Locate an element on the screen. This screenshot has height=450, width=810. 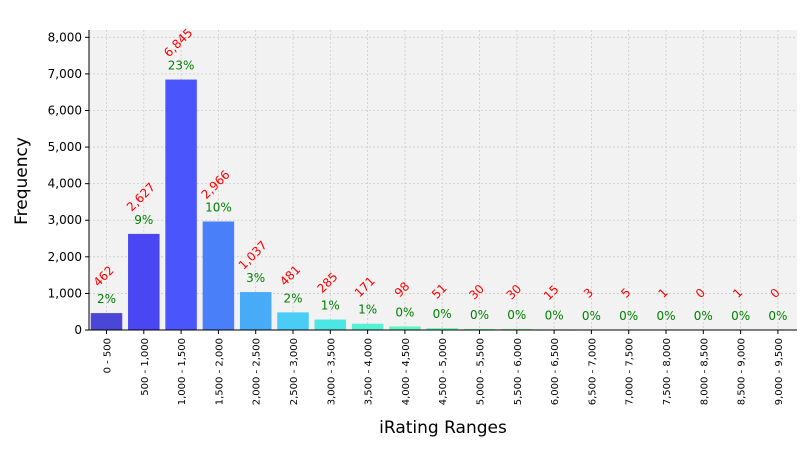
x-tick-label: 4,500 - 5,000 is located at coordinates (443, 371).